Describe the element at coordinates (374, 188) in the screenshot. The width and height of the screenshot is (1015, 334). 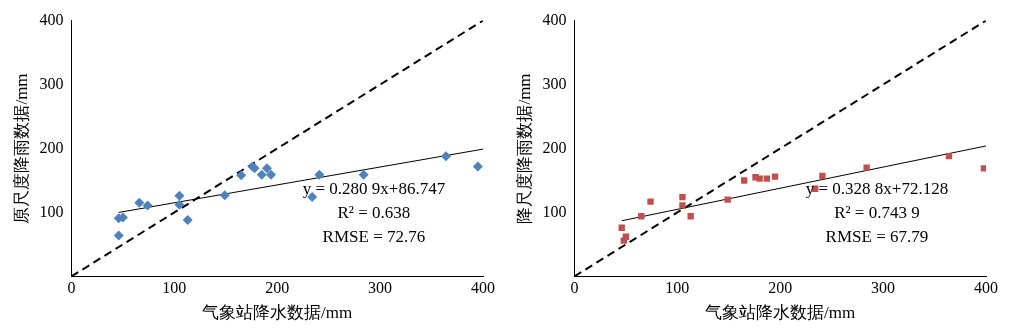
I see `annotation: y = 0.280 9x+86.747` at that location.